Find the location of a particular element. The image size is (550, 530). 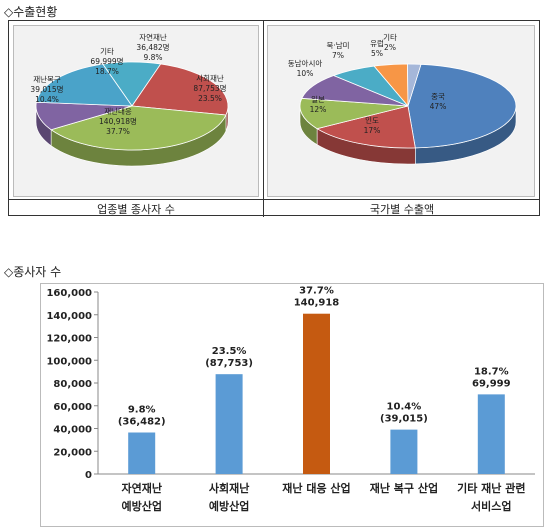

left-pie-caption: 업종별 종사자 수 is located at coordinates (136, 209).